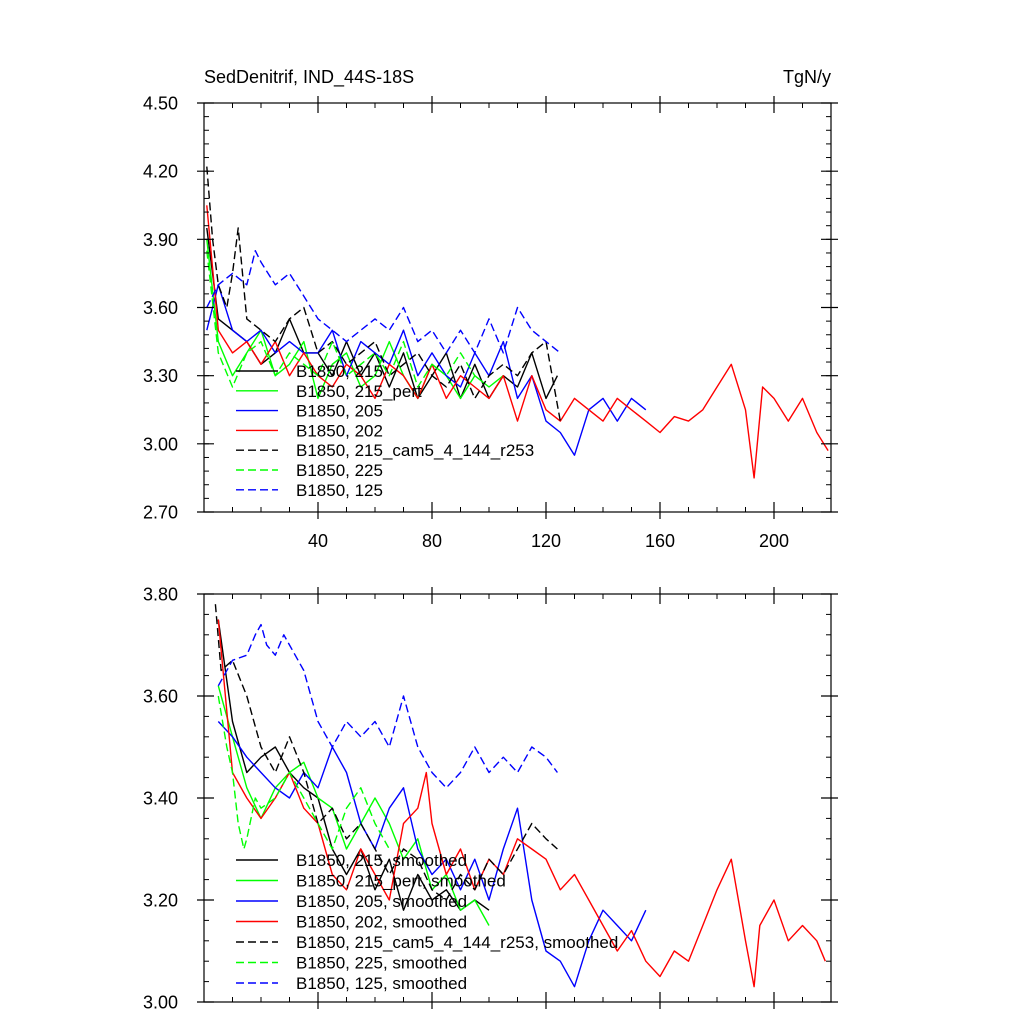 This screenshot has height=1029, width=1024. What do you see at coordinates (381, 983) in the screenshot?
I see `legend-label-7: B1850, 125, smoothed` at bounding box center [381, 983].